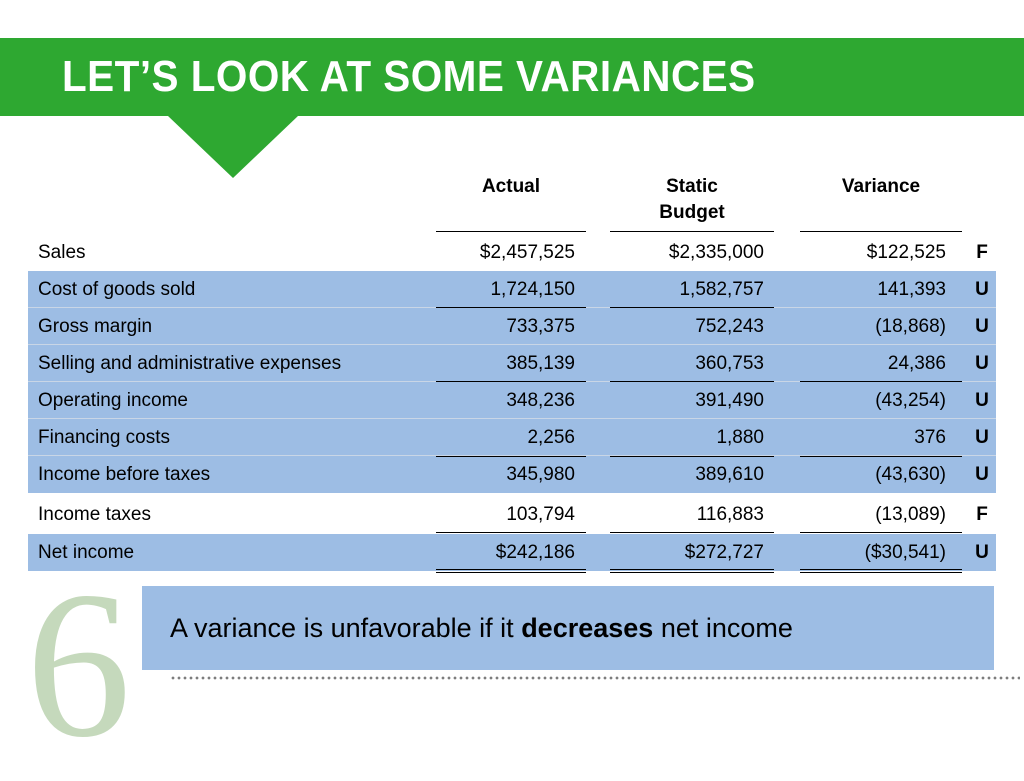 The image size is (1024, 781). I want to click on actual-value: 385,139, so click(540, 363).